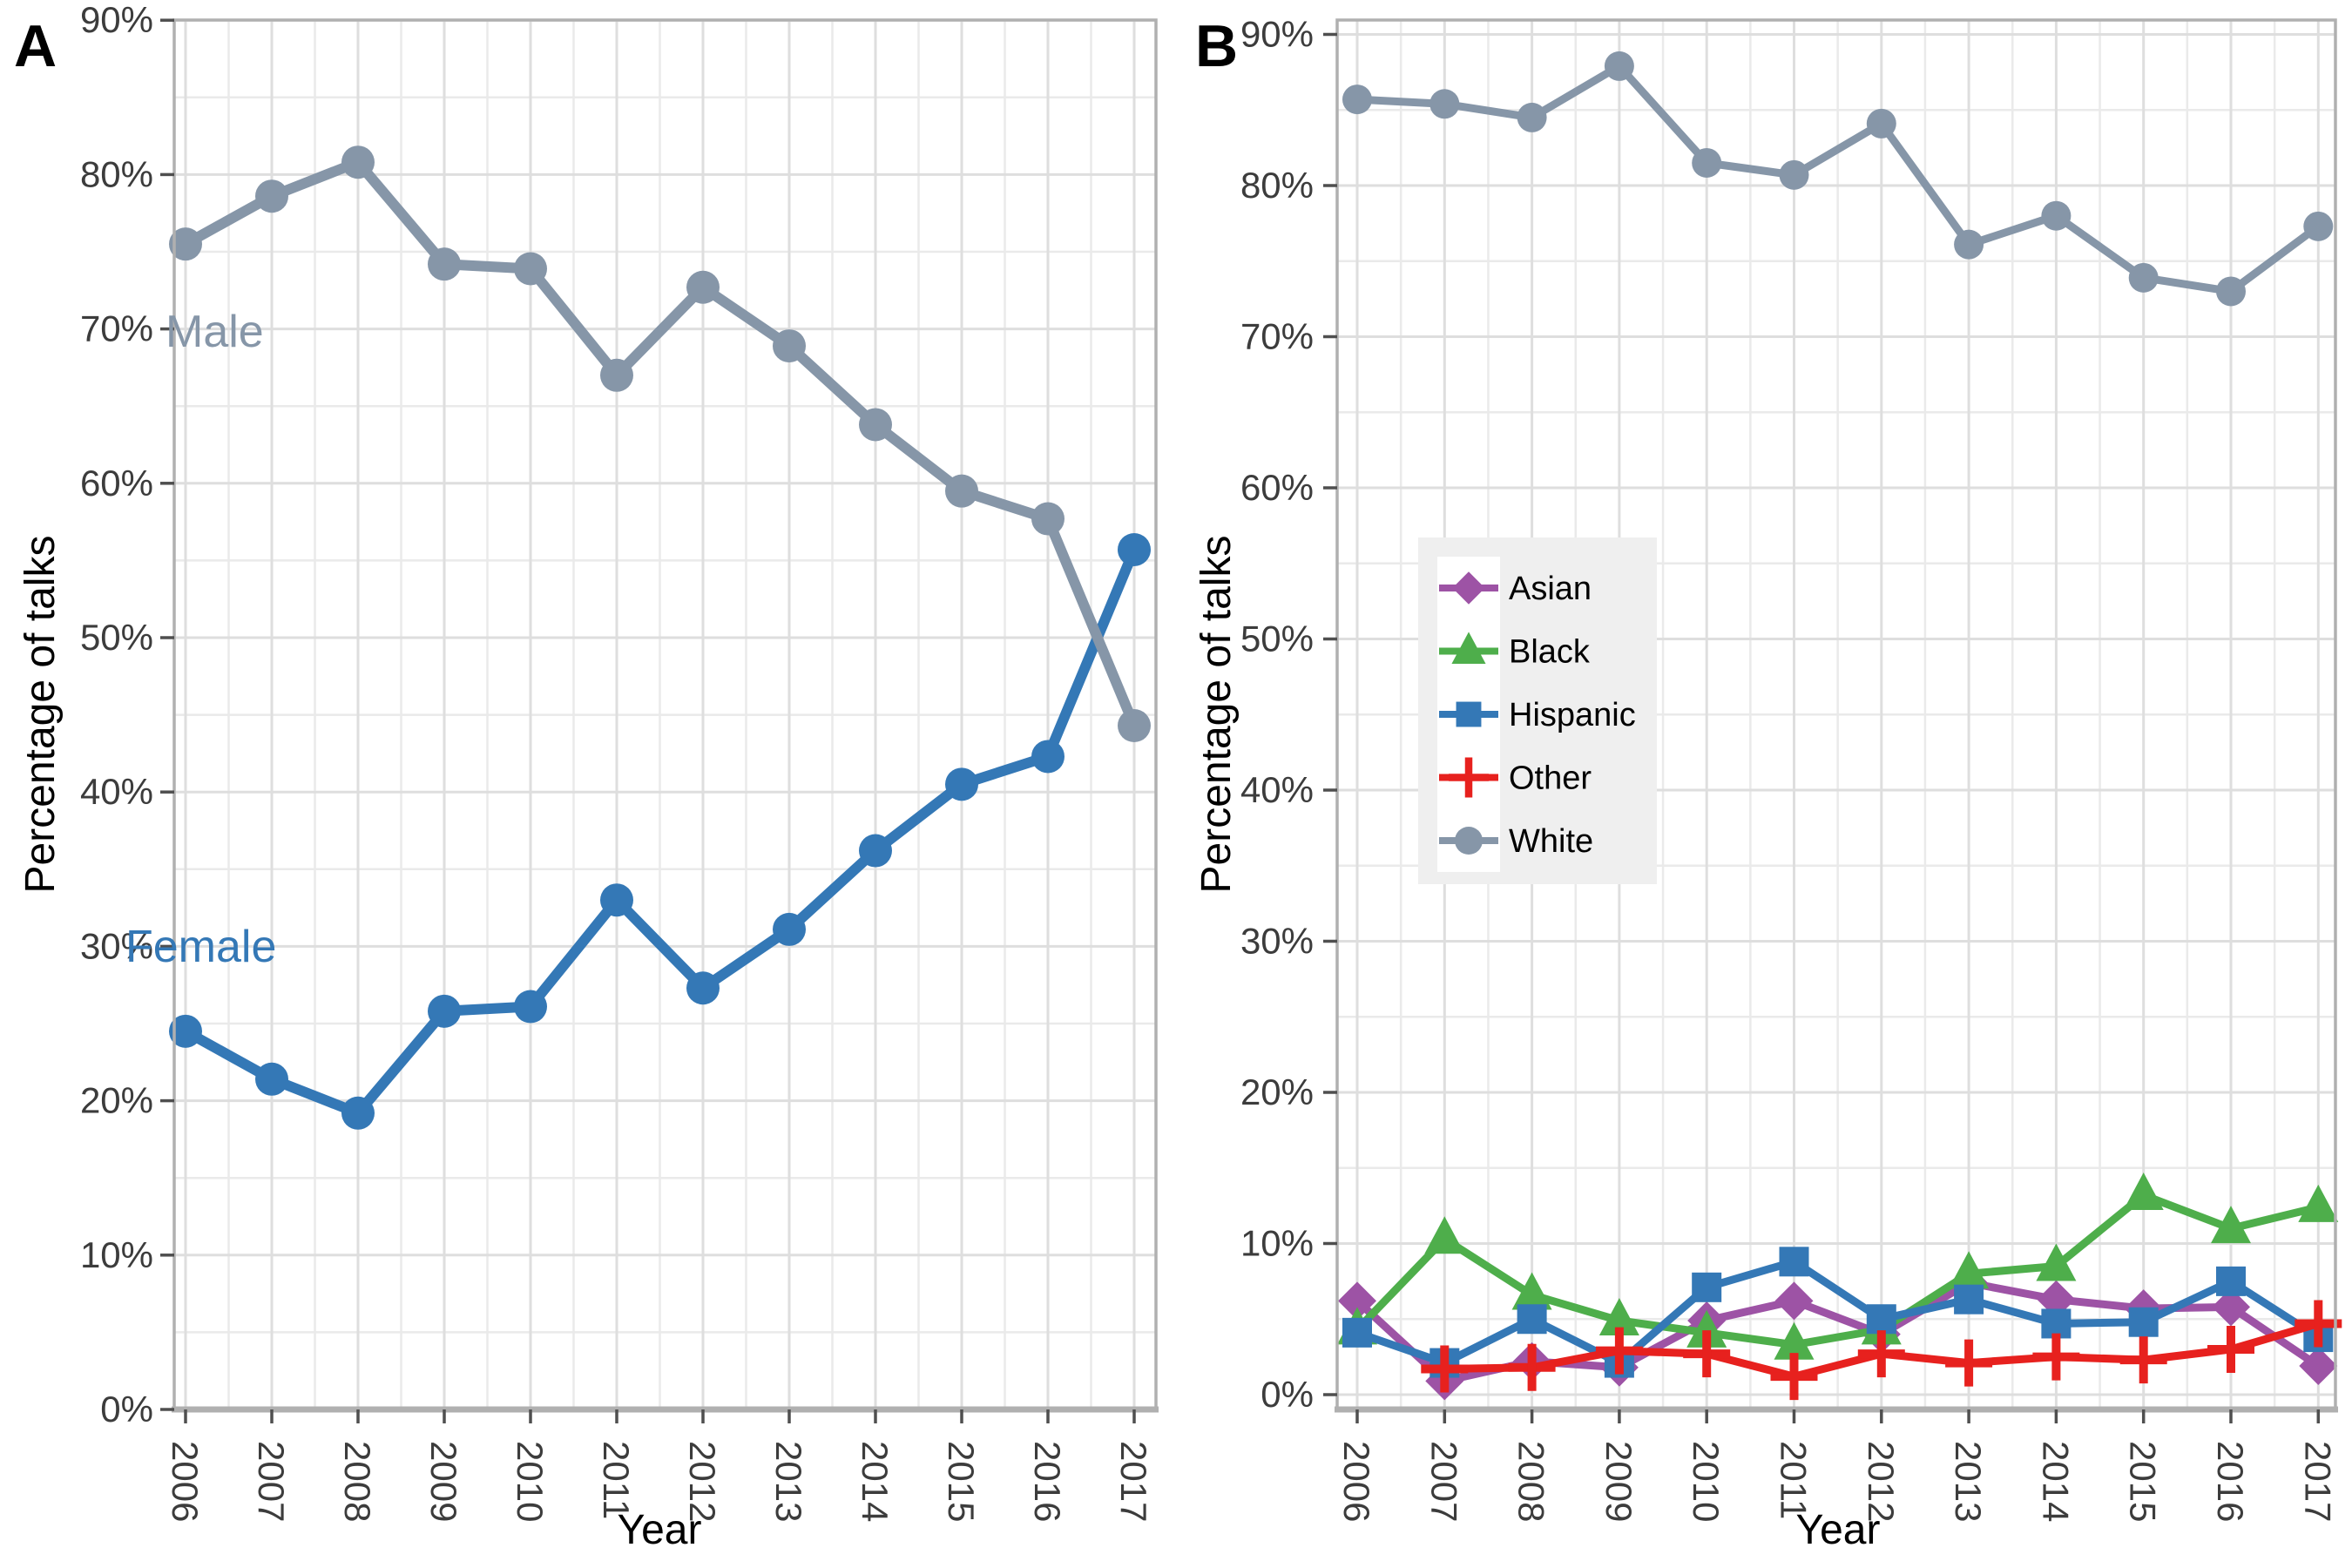  I want to click on point-hispanic-2008, so click(1532, 1319).